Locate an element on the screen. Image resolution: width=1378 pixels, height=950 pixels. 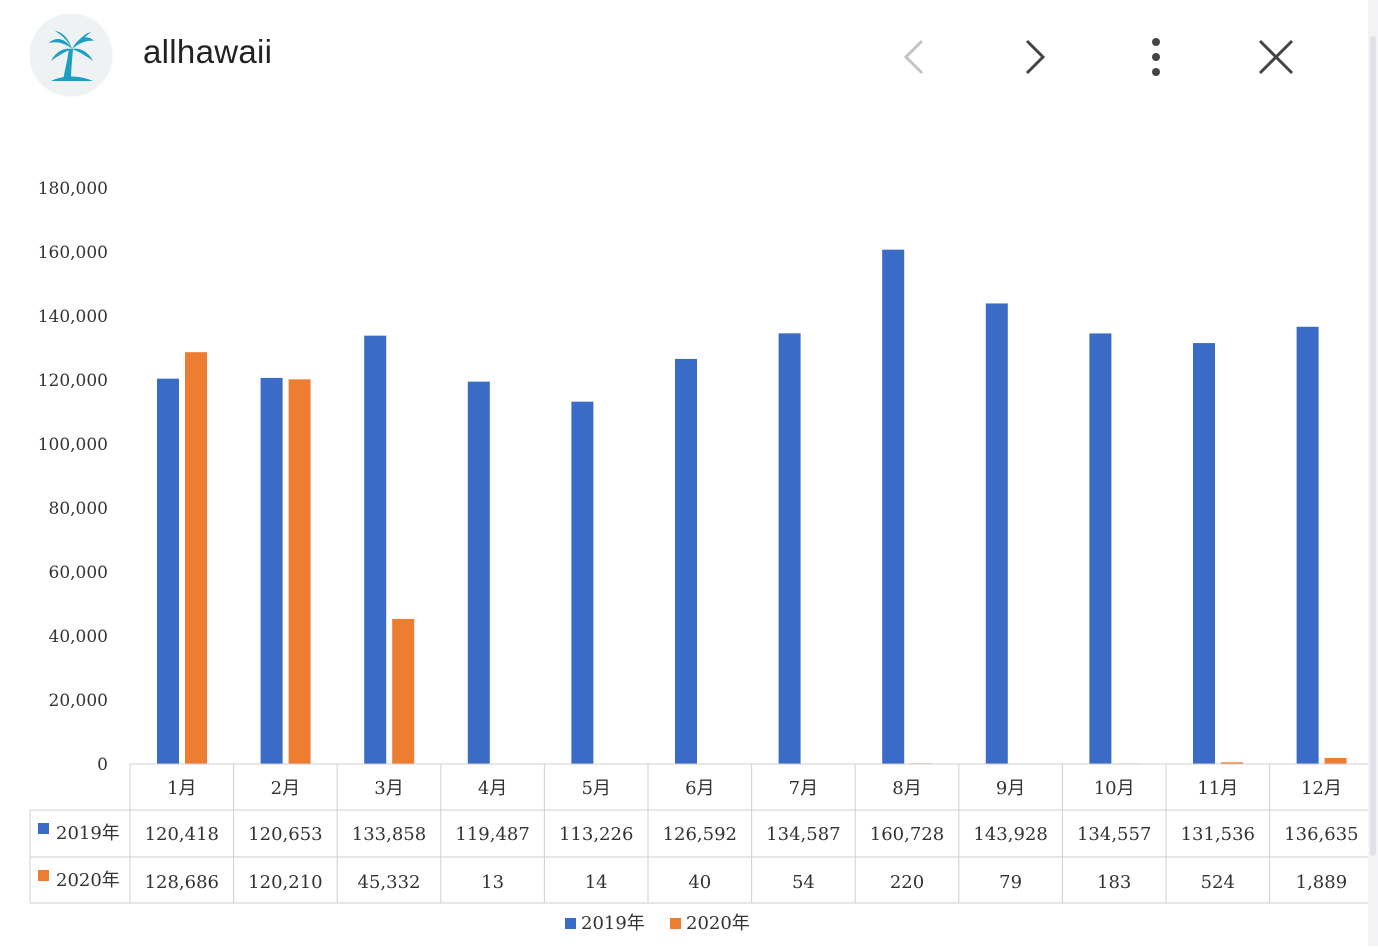
x-category-label: 5月 is located at coordinates (595, 788).